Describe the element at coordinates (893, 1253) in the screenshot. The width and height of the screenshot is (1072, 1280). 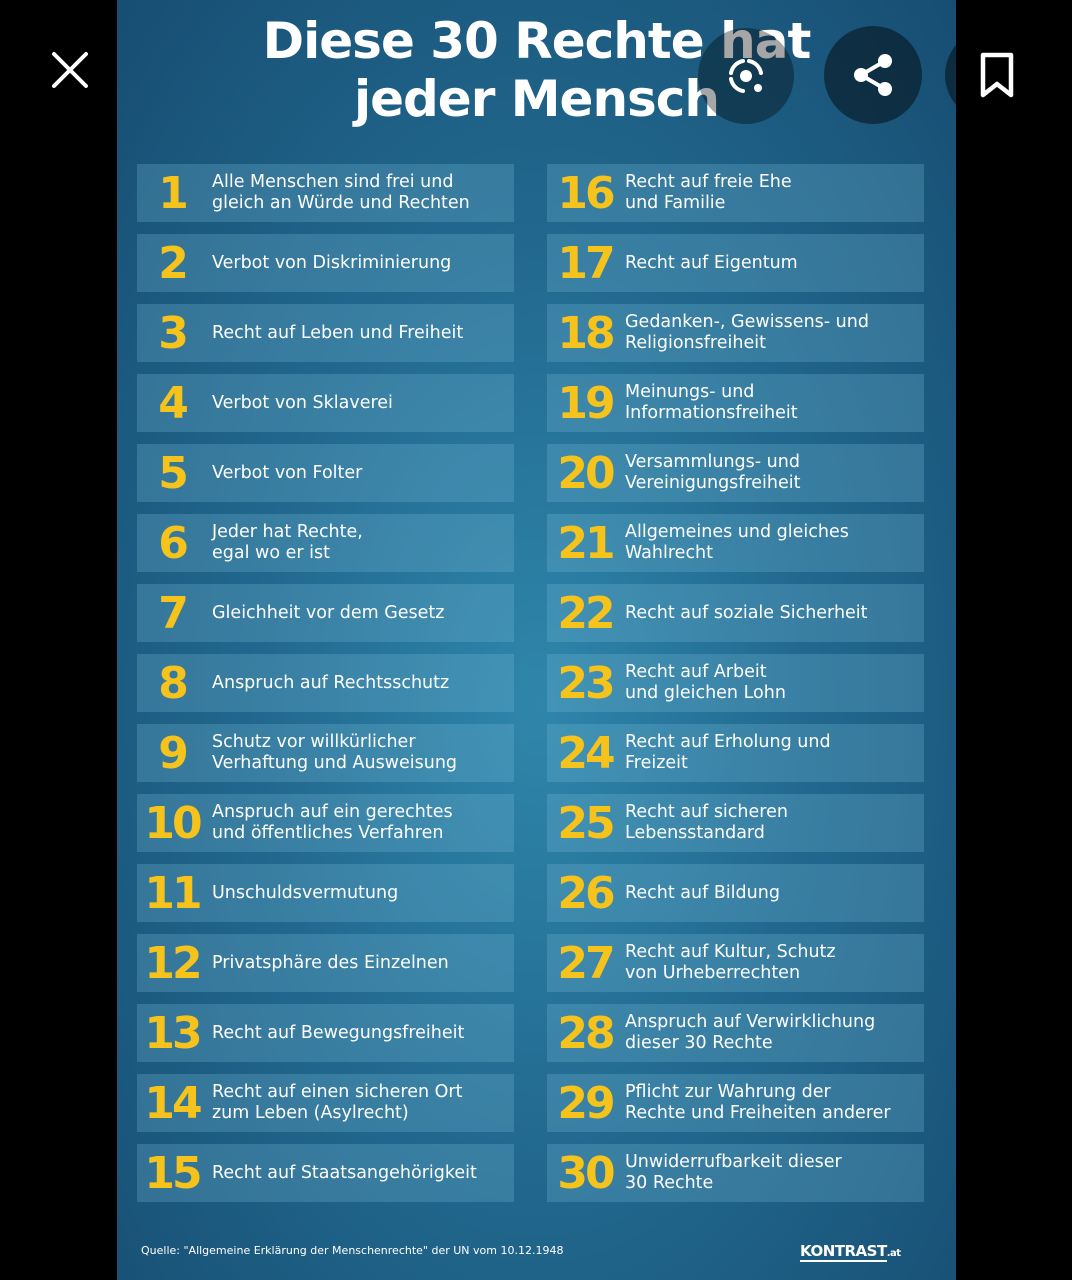
I see `logo-domain: .at` at that location.